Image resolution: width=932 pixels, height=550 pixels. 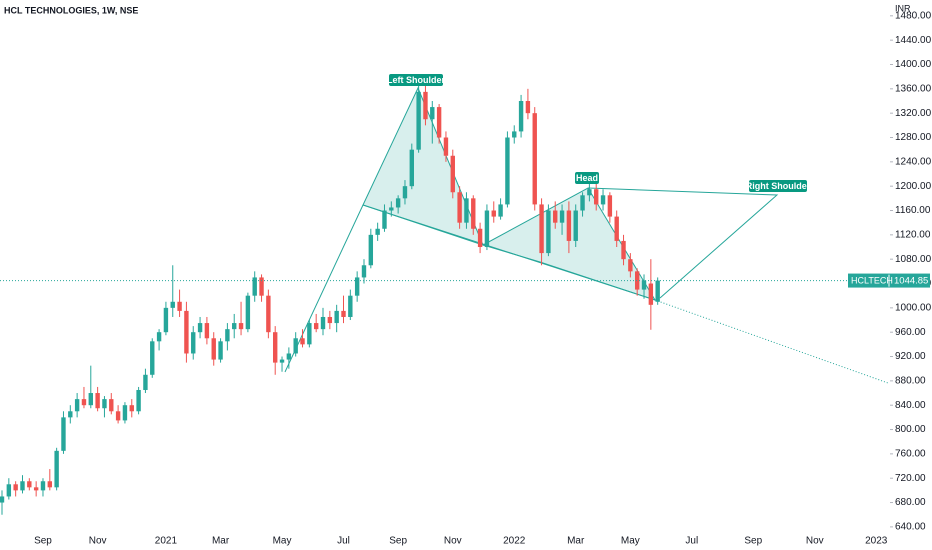 What do you see at coordinates (910, 527) in the screenshot?
I see `y-tick-label: 640.00` at bounding box center [910, 527].